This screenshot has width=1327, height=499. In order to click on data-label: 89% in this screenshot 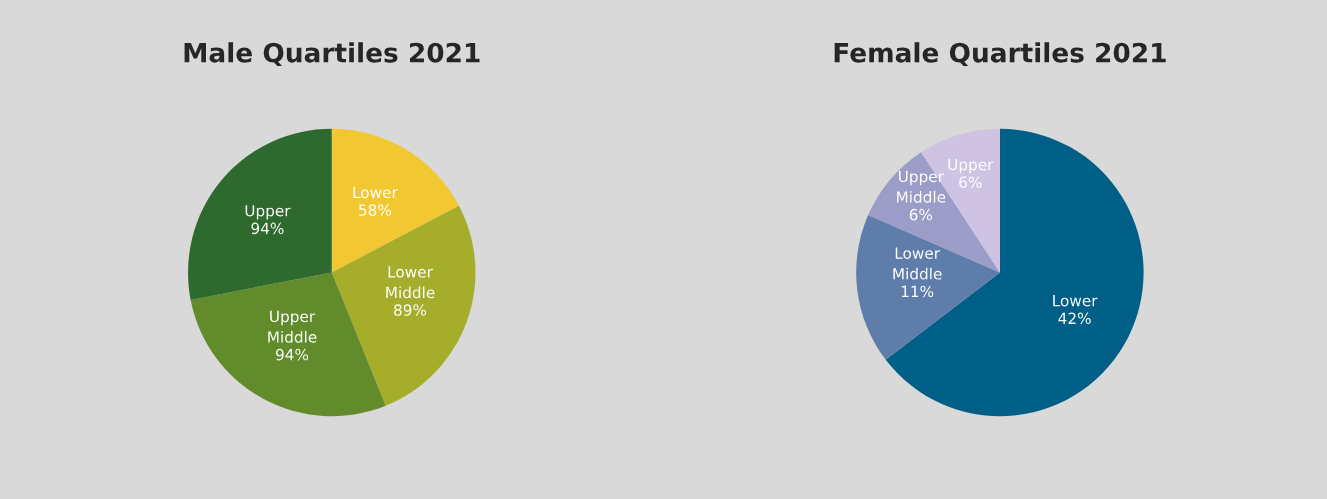, I will do `click(410, 310)`.